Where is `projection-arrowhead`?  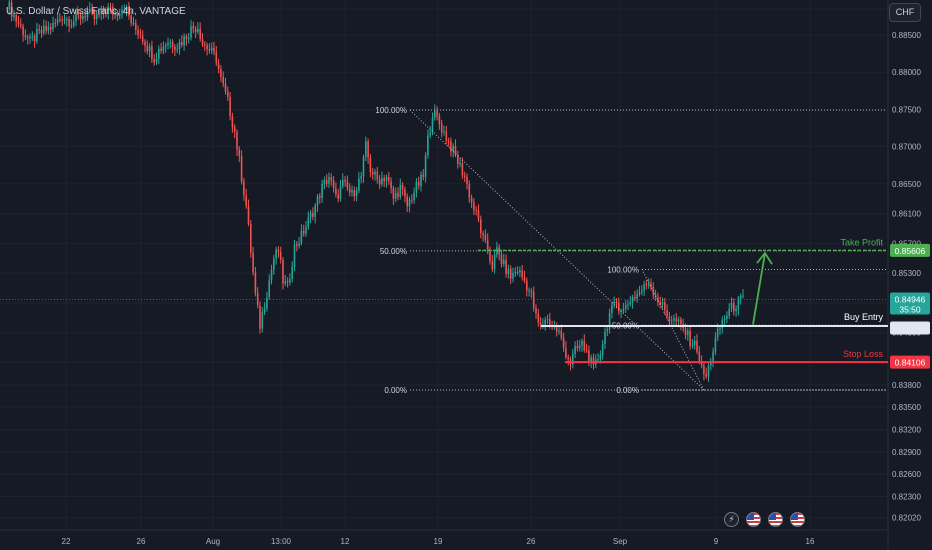
projection-arrowhead is located at coordinates (764, 258).